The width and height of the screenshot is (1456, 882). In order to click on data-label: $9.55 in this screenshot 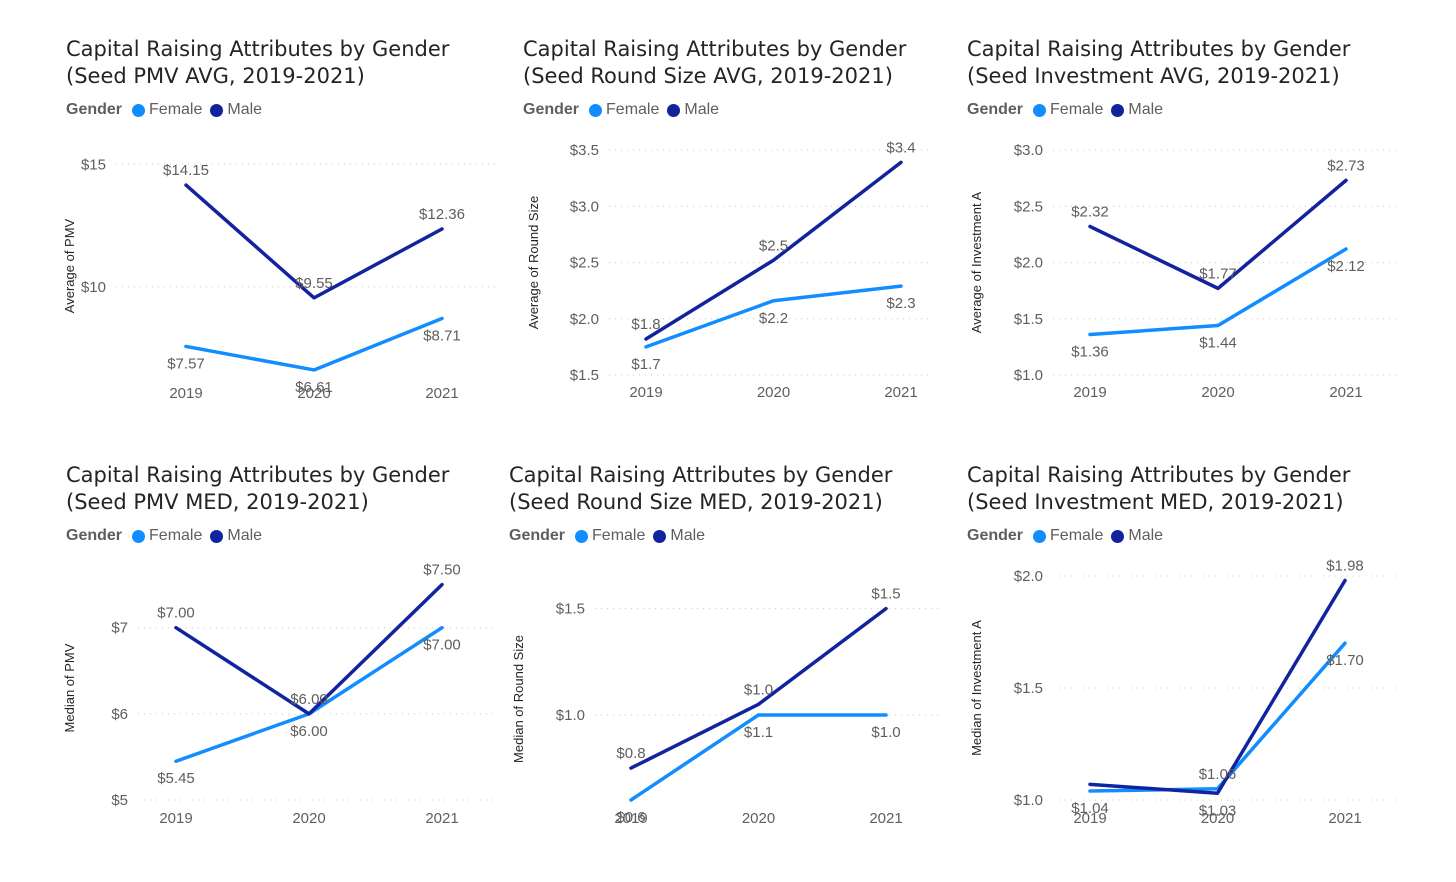, I will do `click(314, 283)`.